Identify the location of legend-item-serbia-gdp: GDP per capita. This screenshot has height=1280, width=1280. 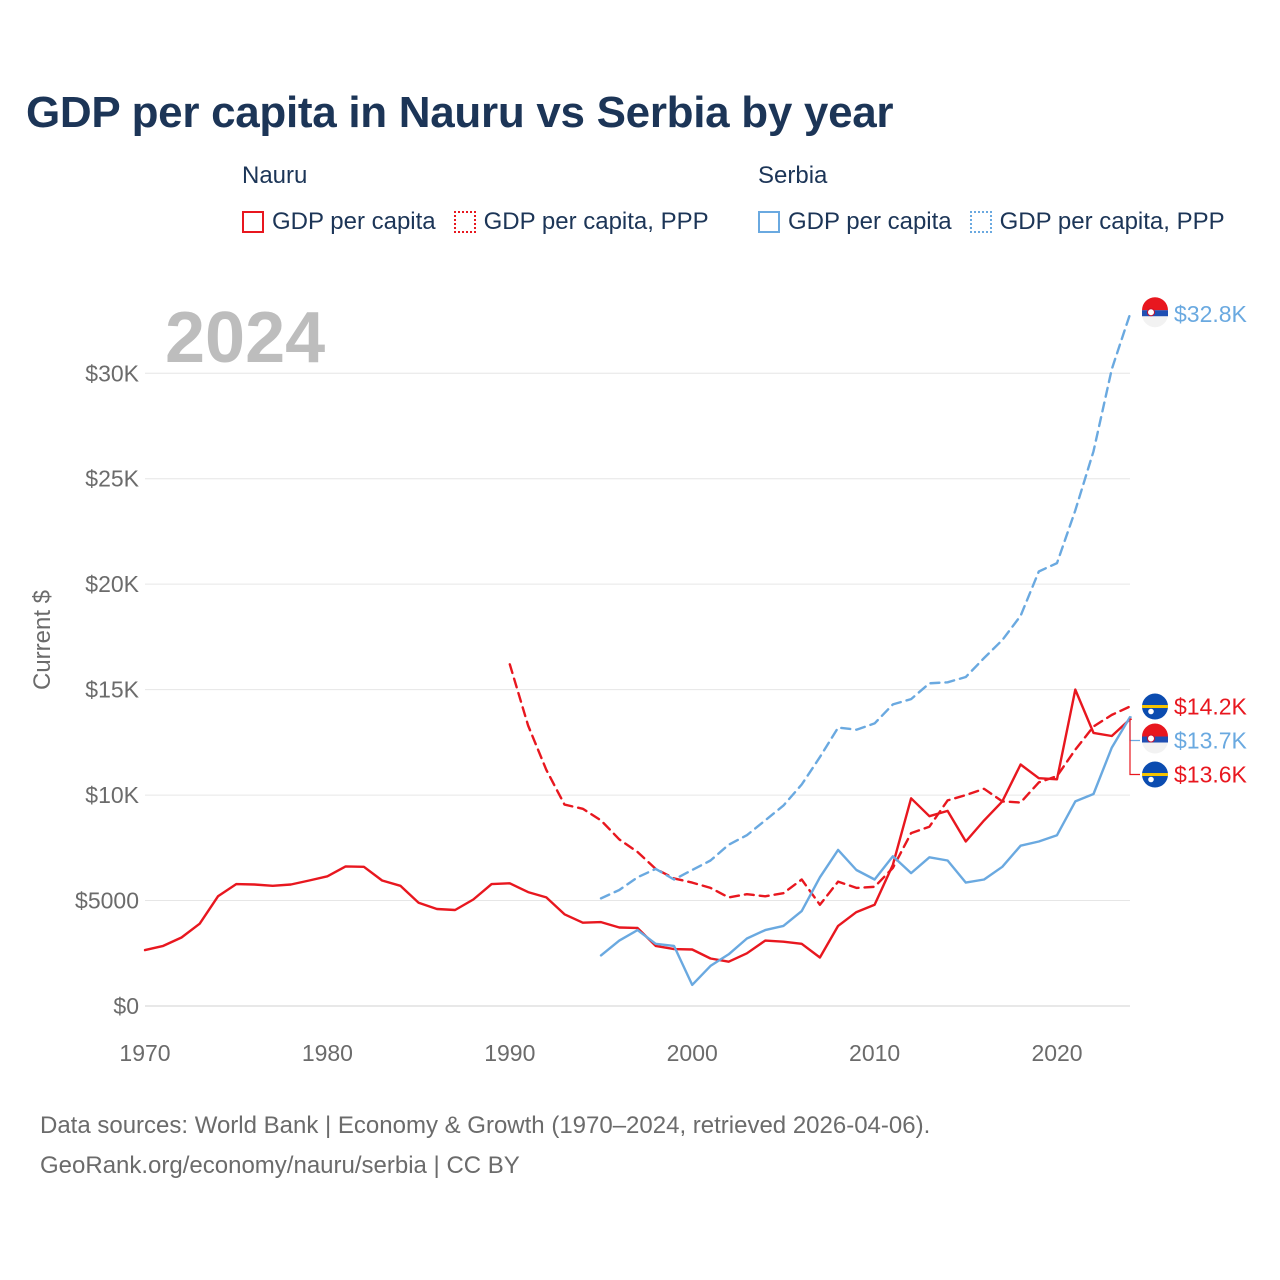
(855, 222).